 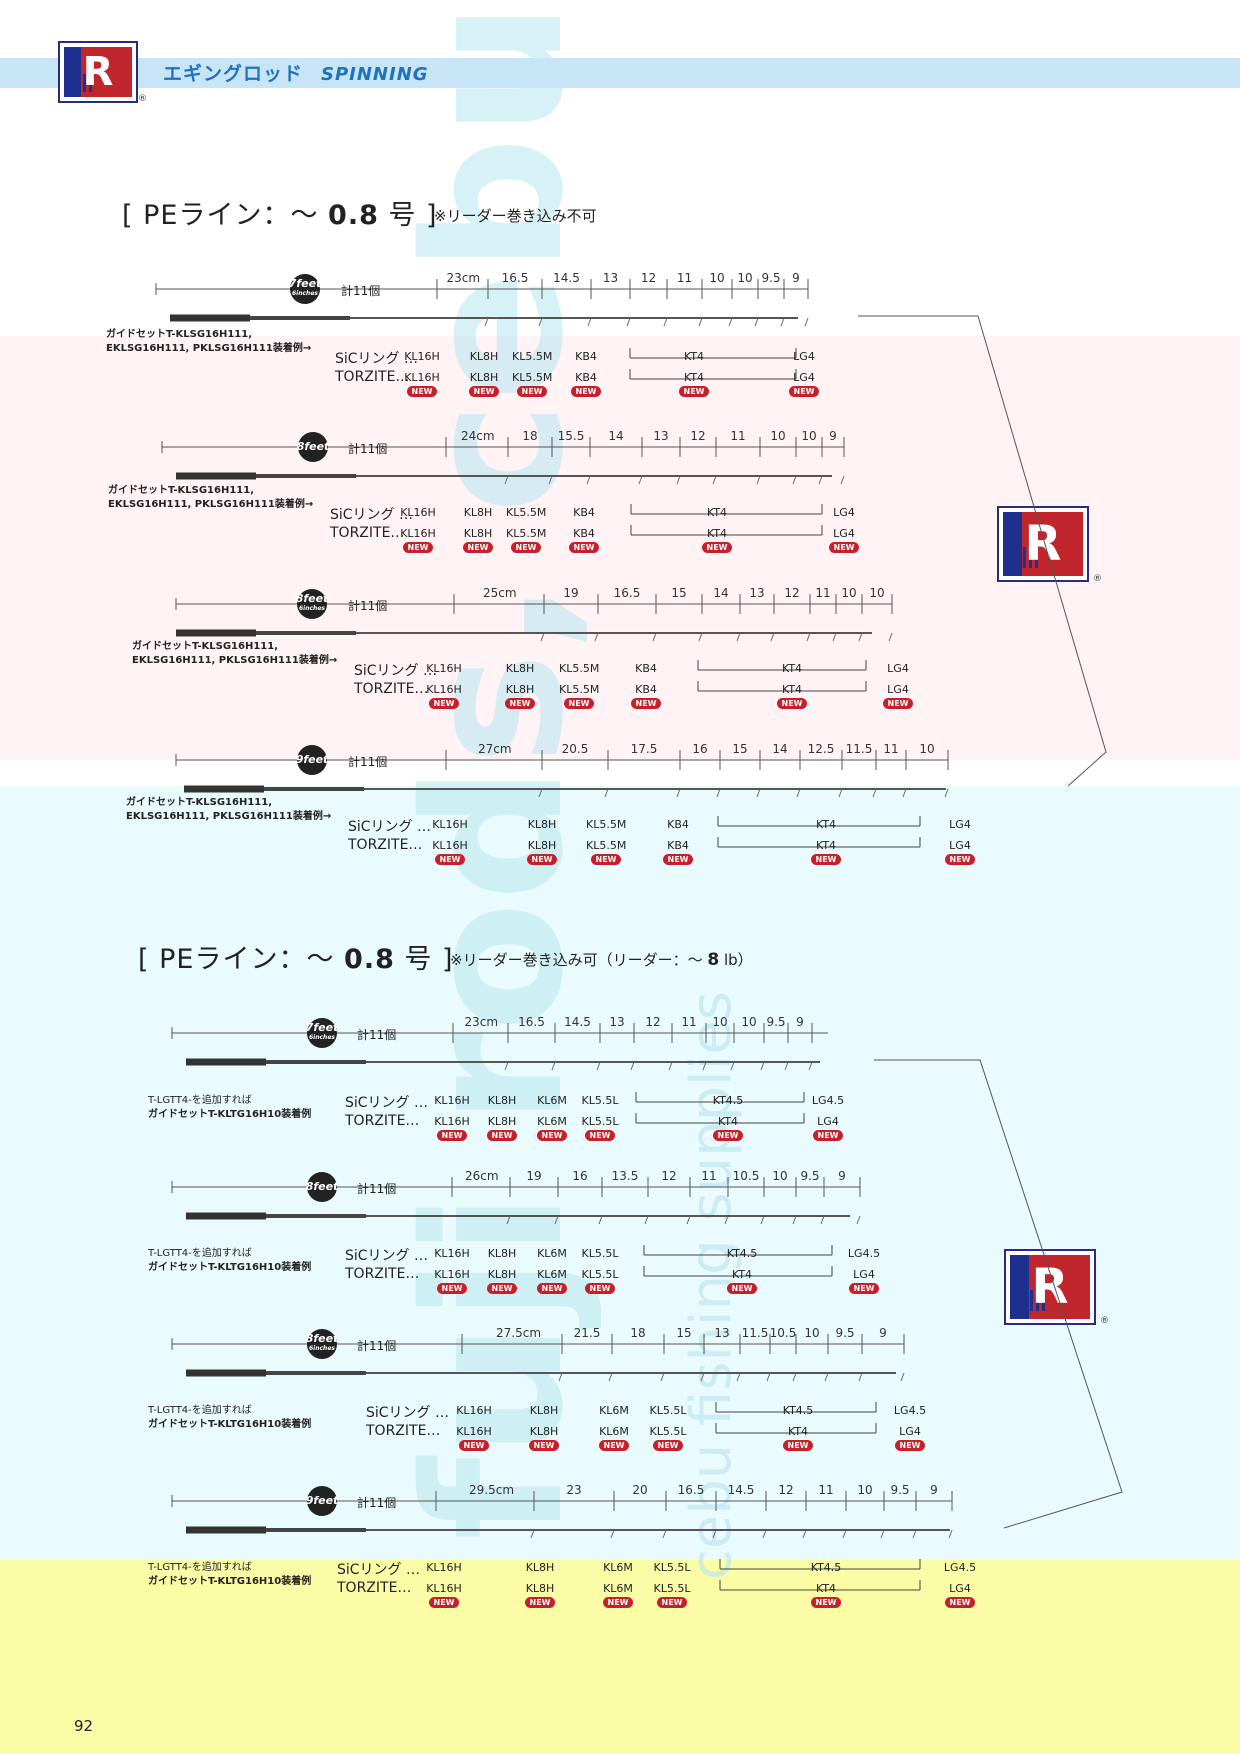 I want to click on spacing-label: 16.5, so click(x=627, y=593).